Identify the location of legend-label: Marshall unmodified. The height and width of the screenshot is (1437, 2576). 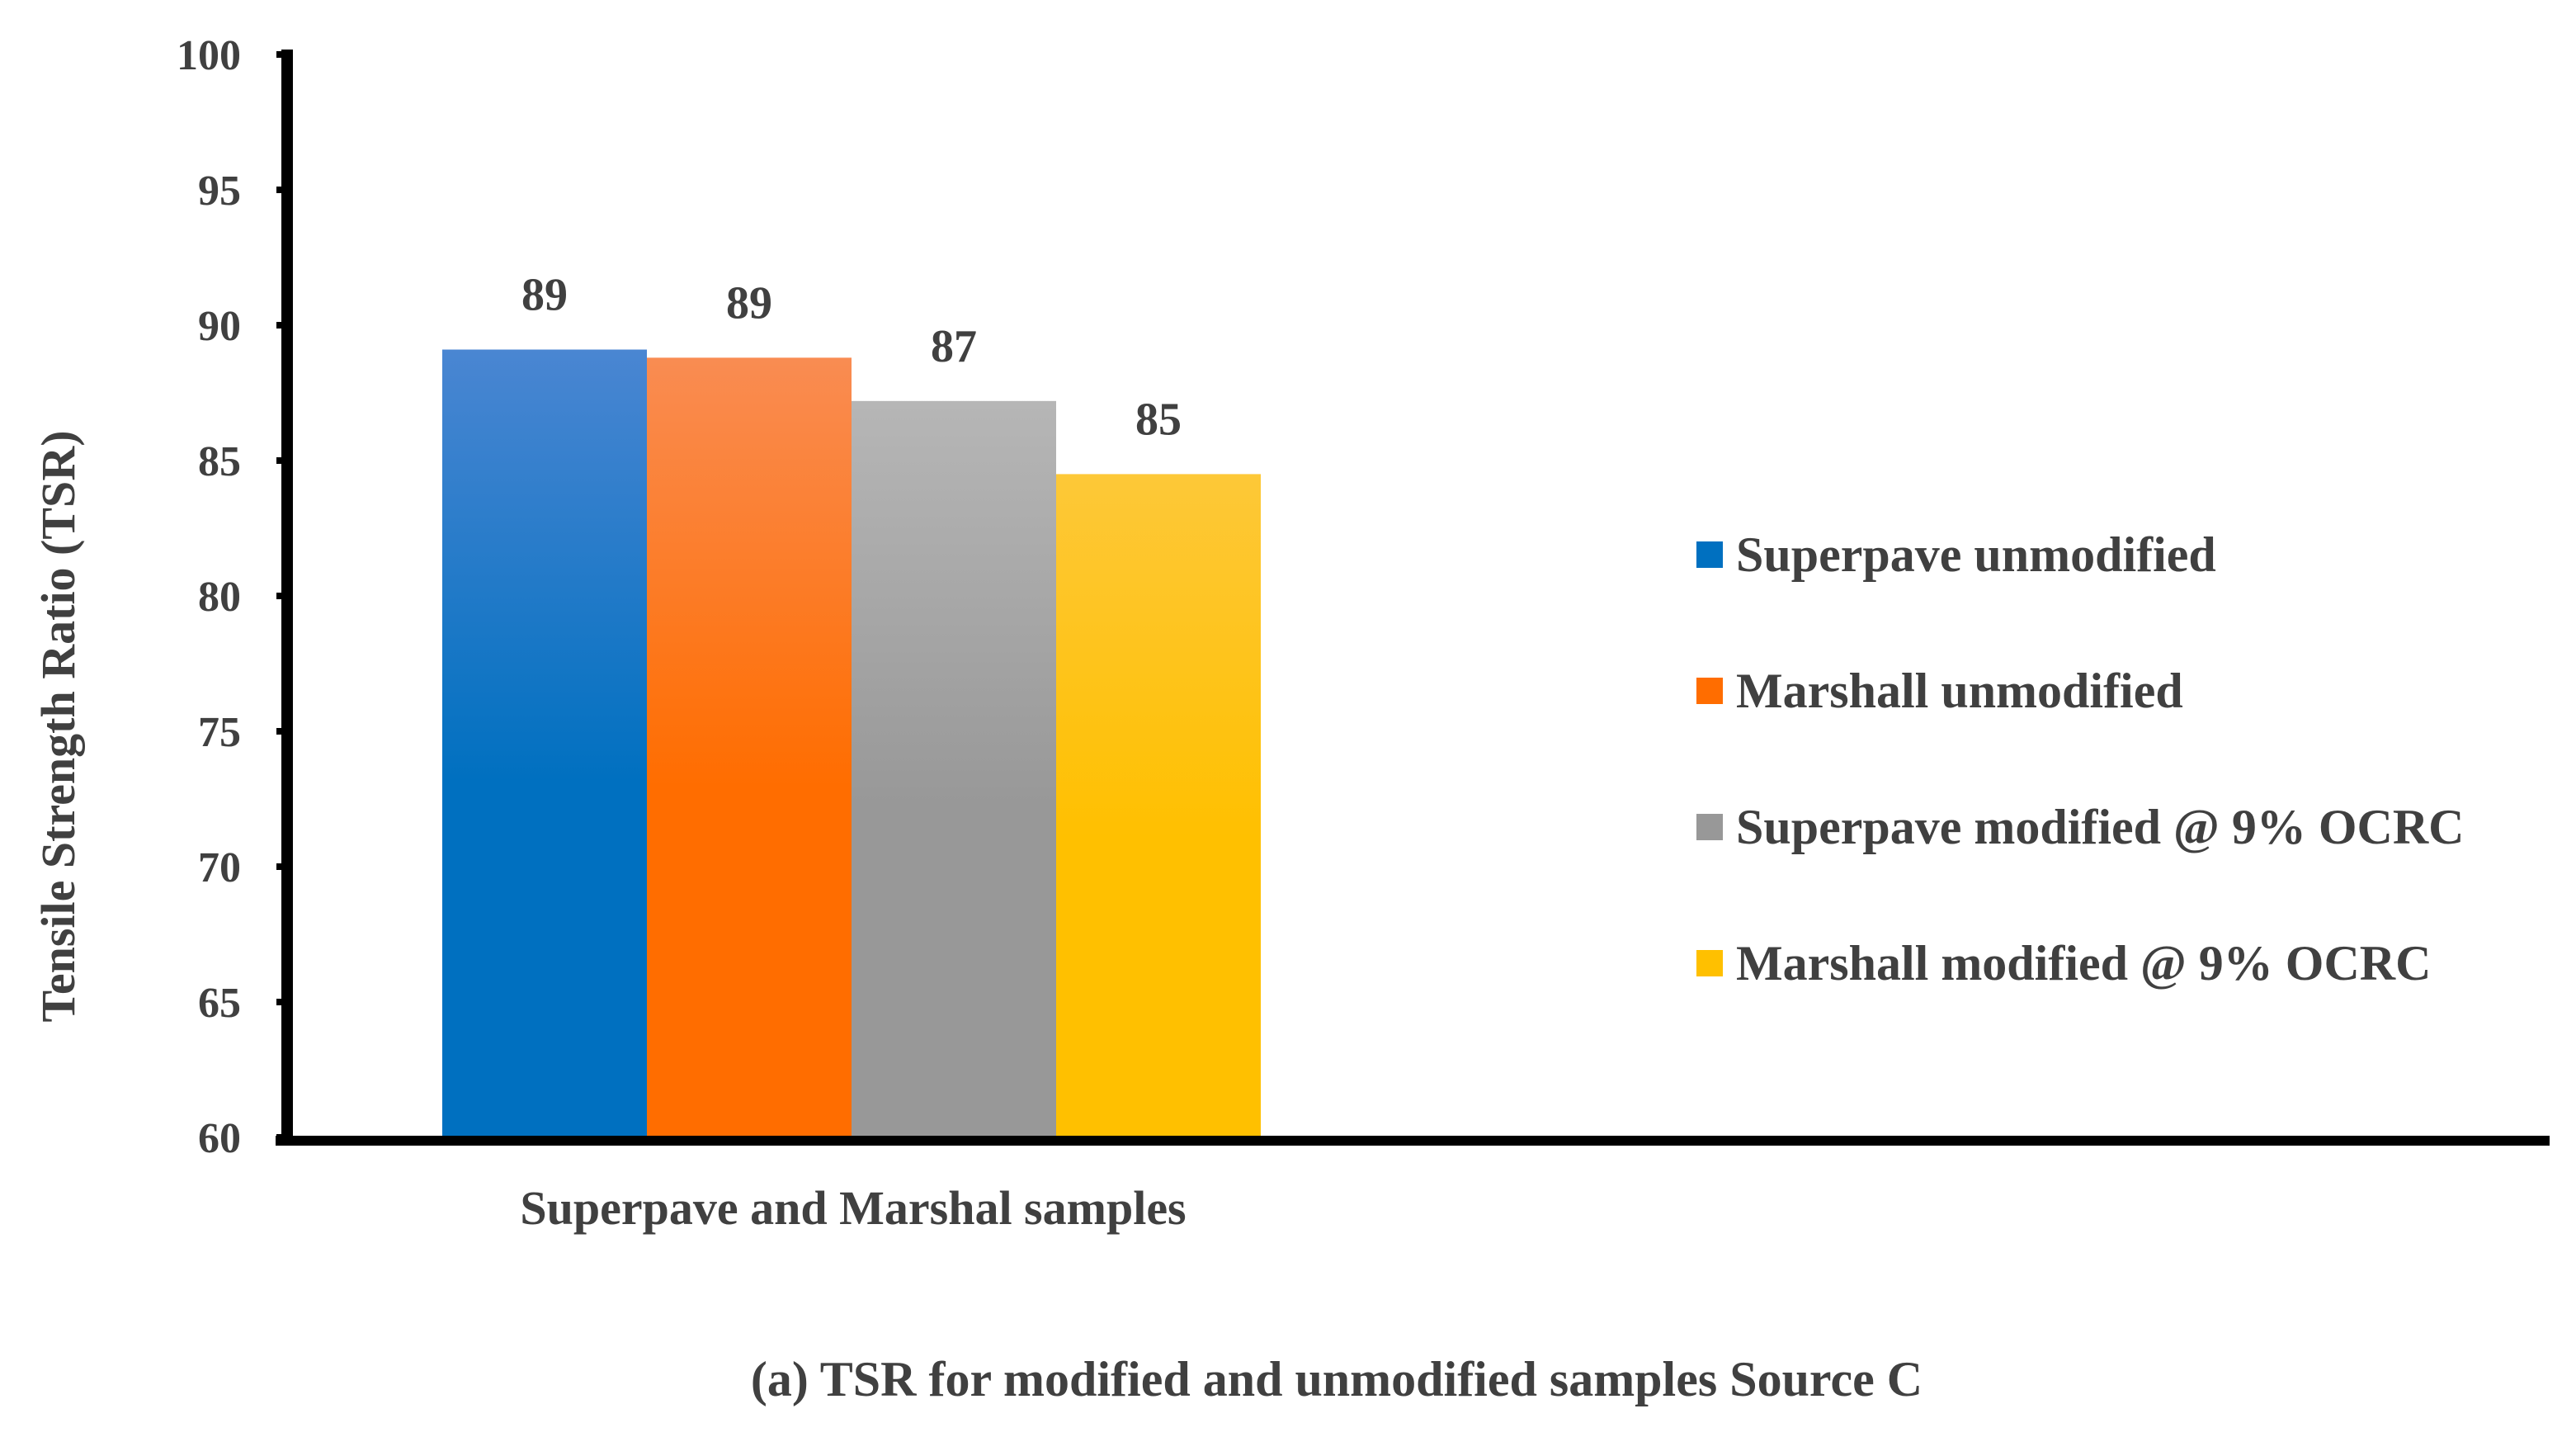
(1959, 691).